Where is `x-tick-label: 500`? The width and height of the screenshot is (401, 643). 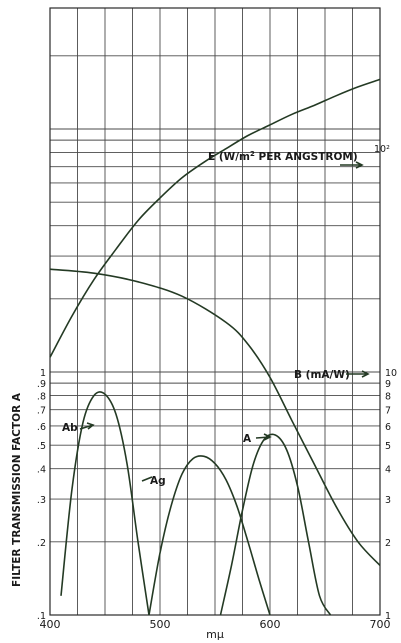 x-tick-label: 500 is located at coordinates (160, 624).